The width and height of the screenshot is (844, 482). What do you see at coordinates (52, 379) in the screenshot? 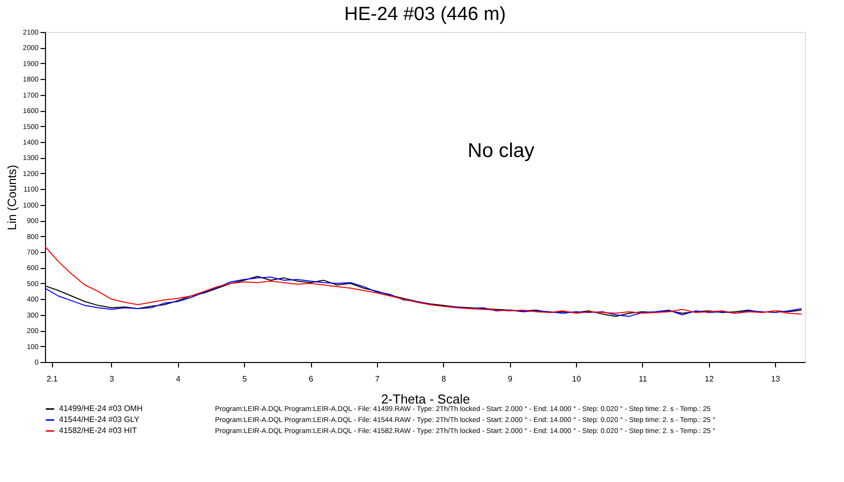
I see `x-tick-label: 2.1` at bounding box center [52, 379].